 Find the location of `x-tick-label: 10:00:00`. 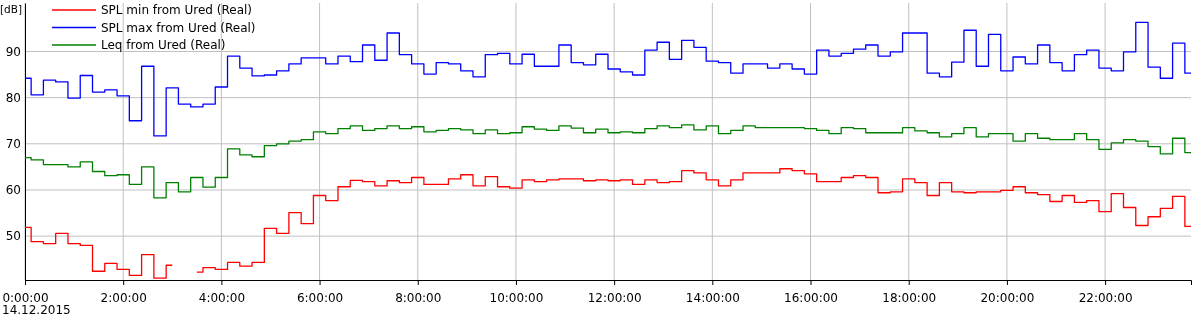

x-tick-label: 10:00:00 is located at coordinates (516, 298).